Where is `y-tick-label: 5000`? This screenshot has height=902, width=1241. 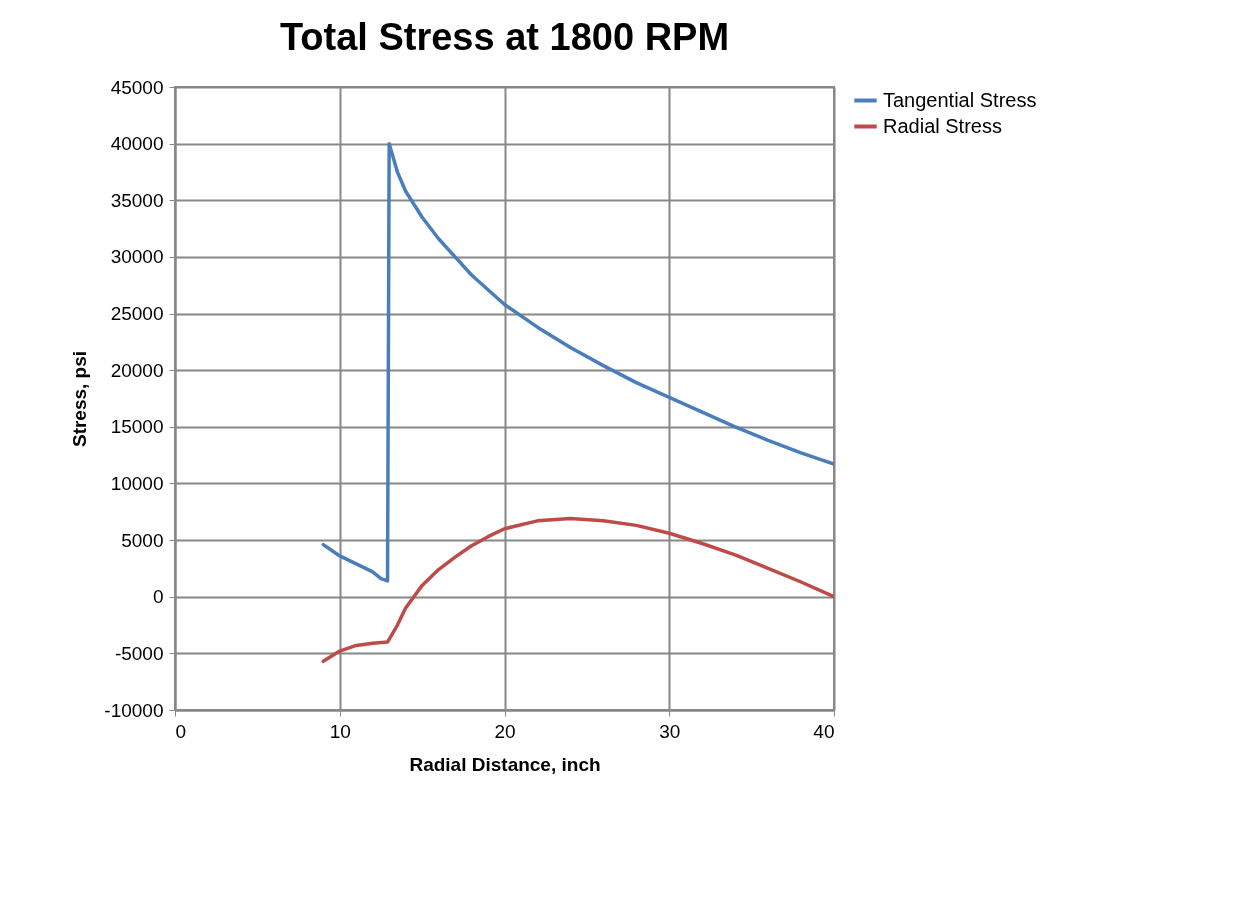
y-tick-label: 5000 is located at coordinates (142, 540).